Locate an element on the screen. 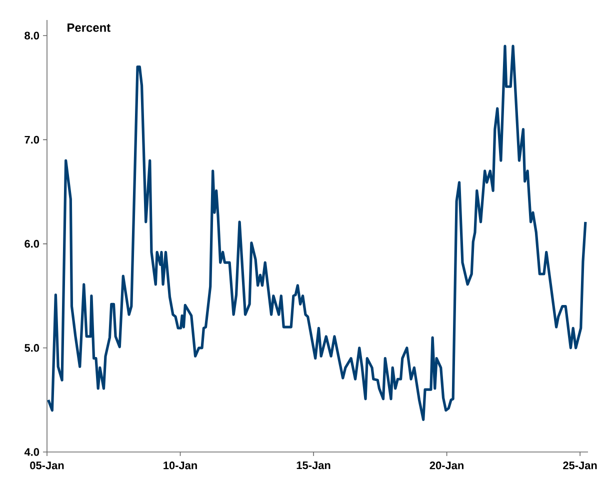 Image resolution: width=611 pixels, height=482 pixels. x-tick-label: 05-Jan is located at coordinates (47, 466).